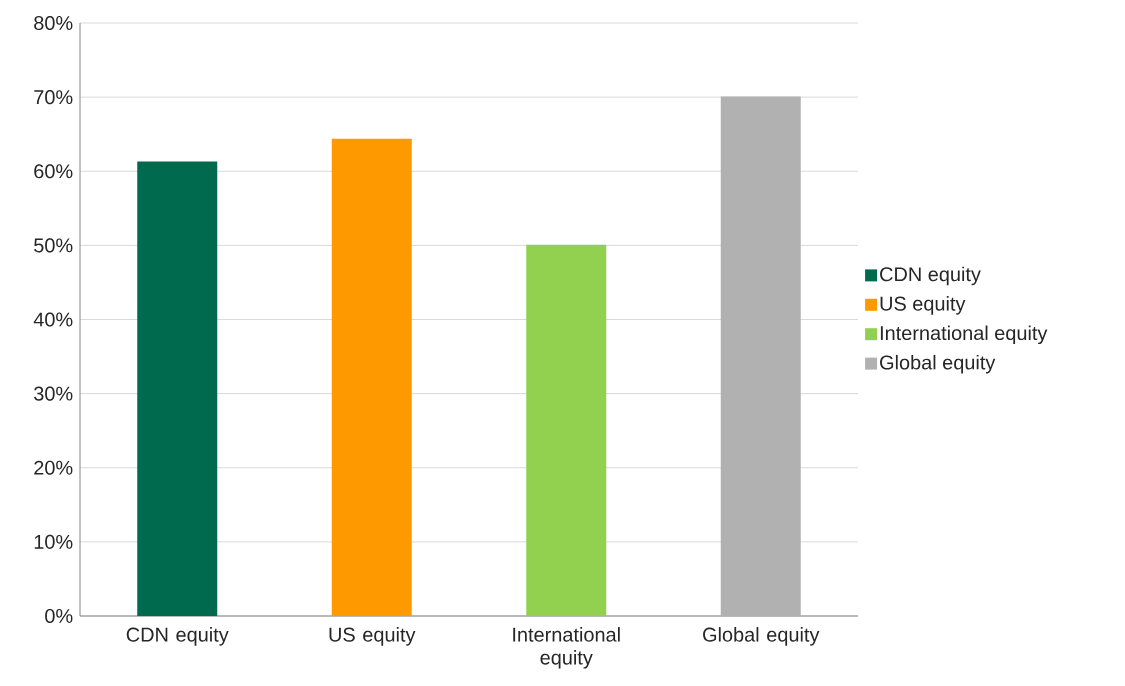  I want to click on legend-label: CDN equity, so click(930, 276).